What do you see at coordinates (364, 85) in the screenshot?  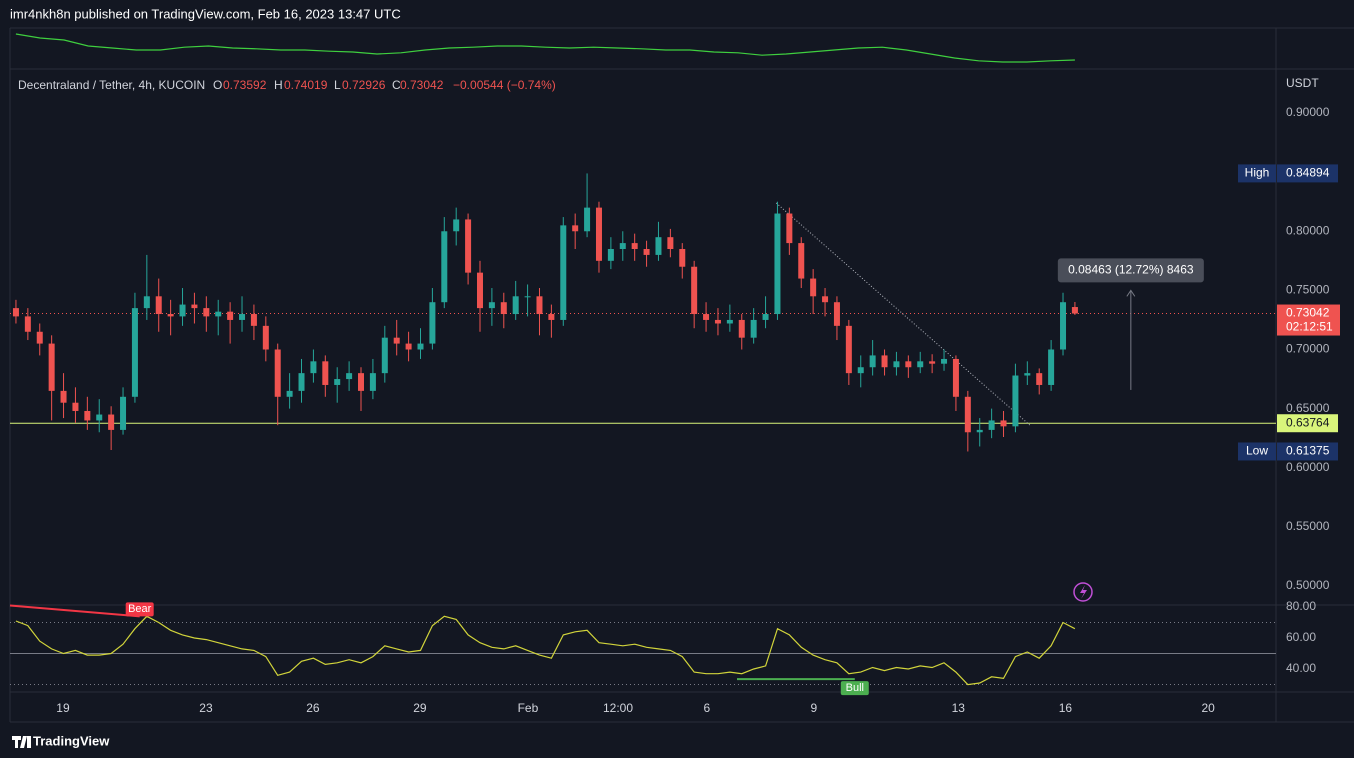 I see `legend-value: 0.72926` at bounding box center [364, 85].